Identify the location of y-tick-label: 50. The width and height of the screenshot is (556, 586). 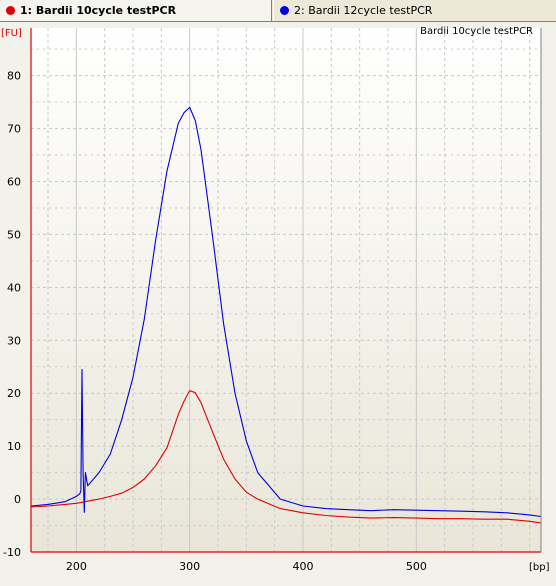
(14, 234).